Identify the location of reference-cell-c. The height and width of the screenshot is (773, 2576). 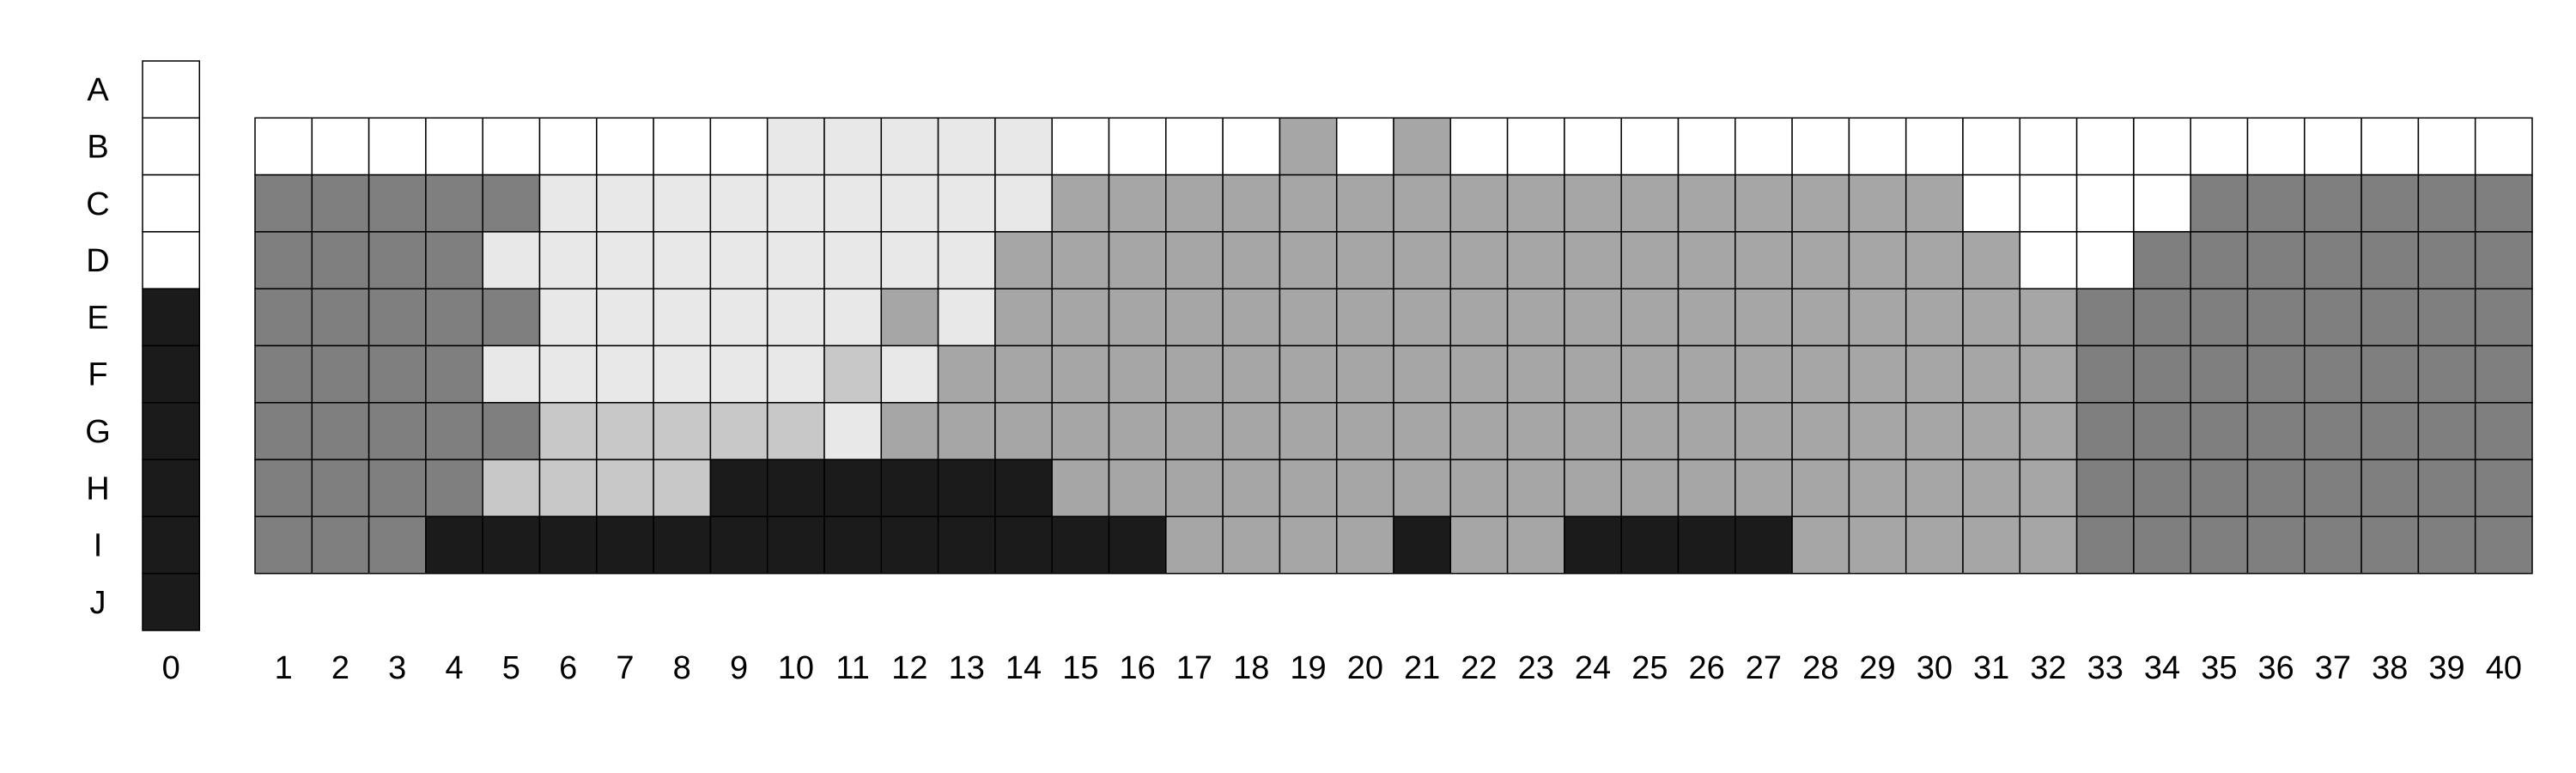
(171, 203).